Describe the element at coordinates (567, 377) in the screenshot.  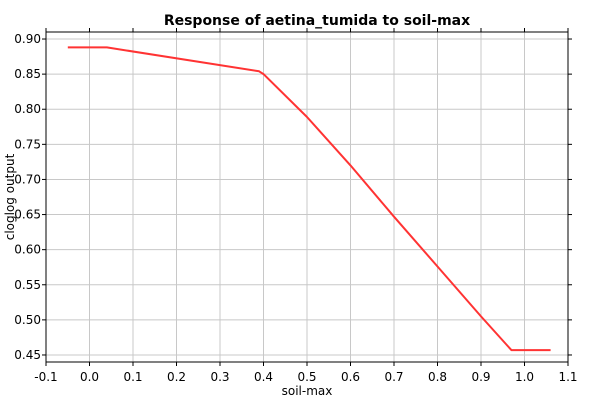
I see `x-tick-label: 1.1` at that location.